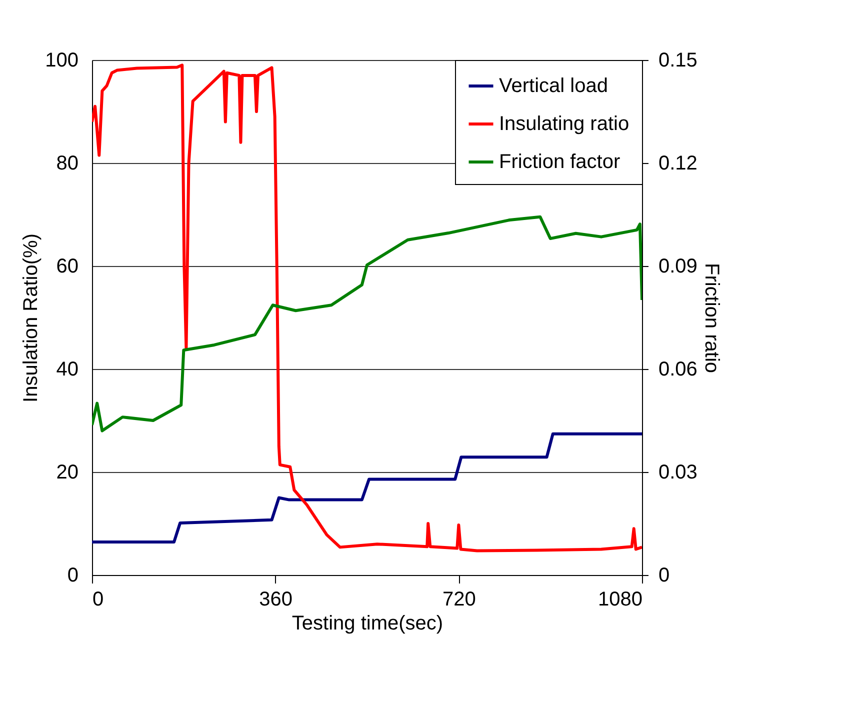 The width and height of the screenshot is (845, 702). Describe the element at coordinates (559, 162) in the screenshot. I see `legend-label: Friction factor` at that location.